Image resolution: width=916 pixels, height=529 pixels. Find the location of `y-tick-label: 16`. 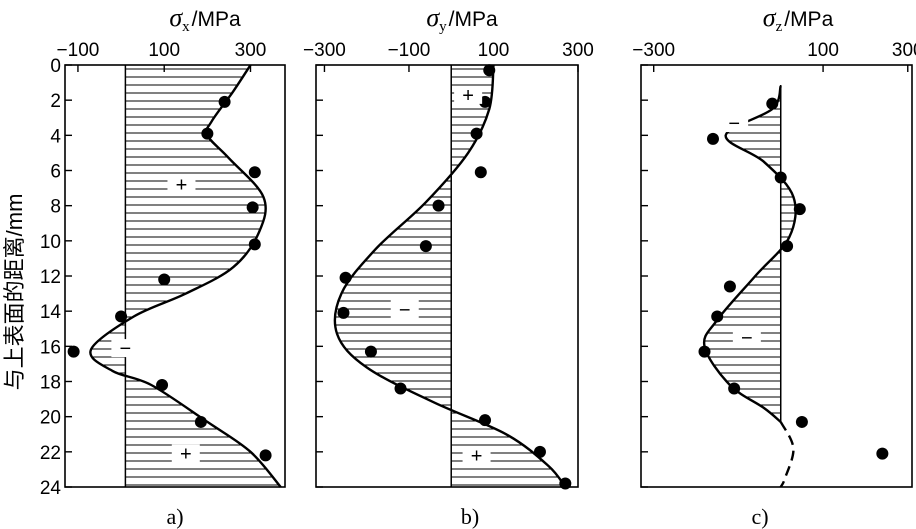

y-tick-label: 16 is located at coordinates (50, 347).